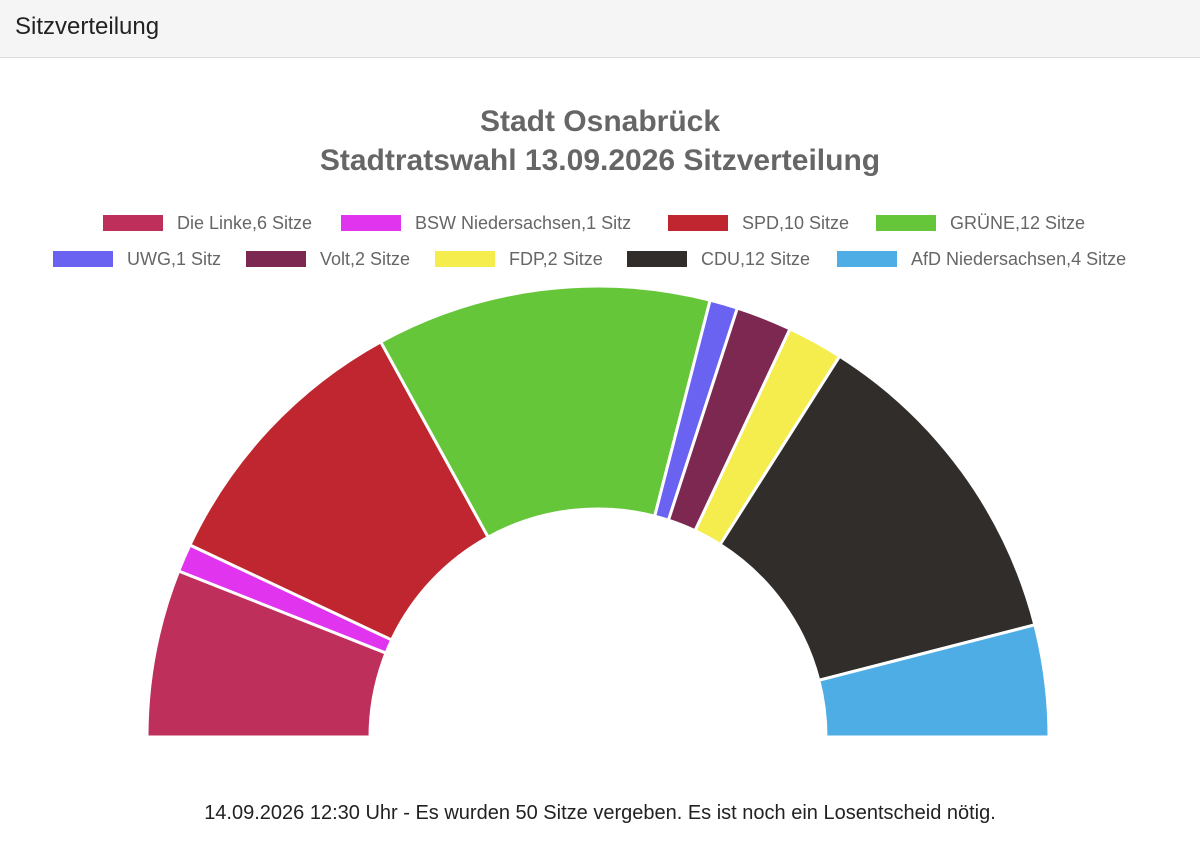  I want to click on legend-label: Volt,2 Sitze, so click(365, 258).